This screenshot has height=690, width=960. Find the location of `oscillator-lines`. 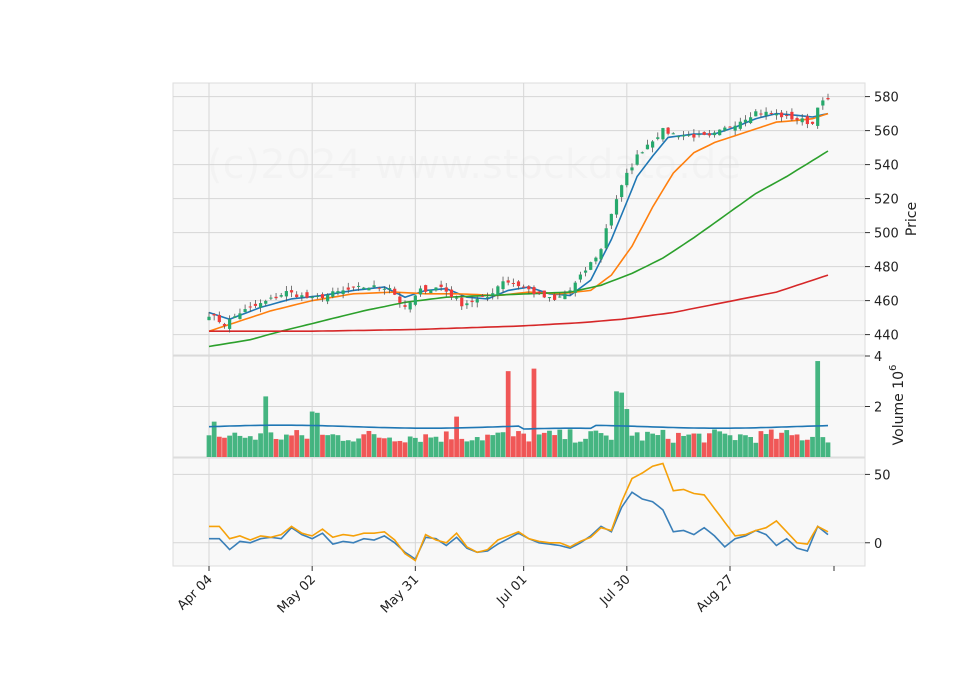

oscillator-lines is located at coordinates (519, 512).